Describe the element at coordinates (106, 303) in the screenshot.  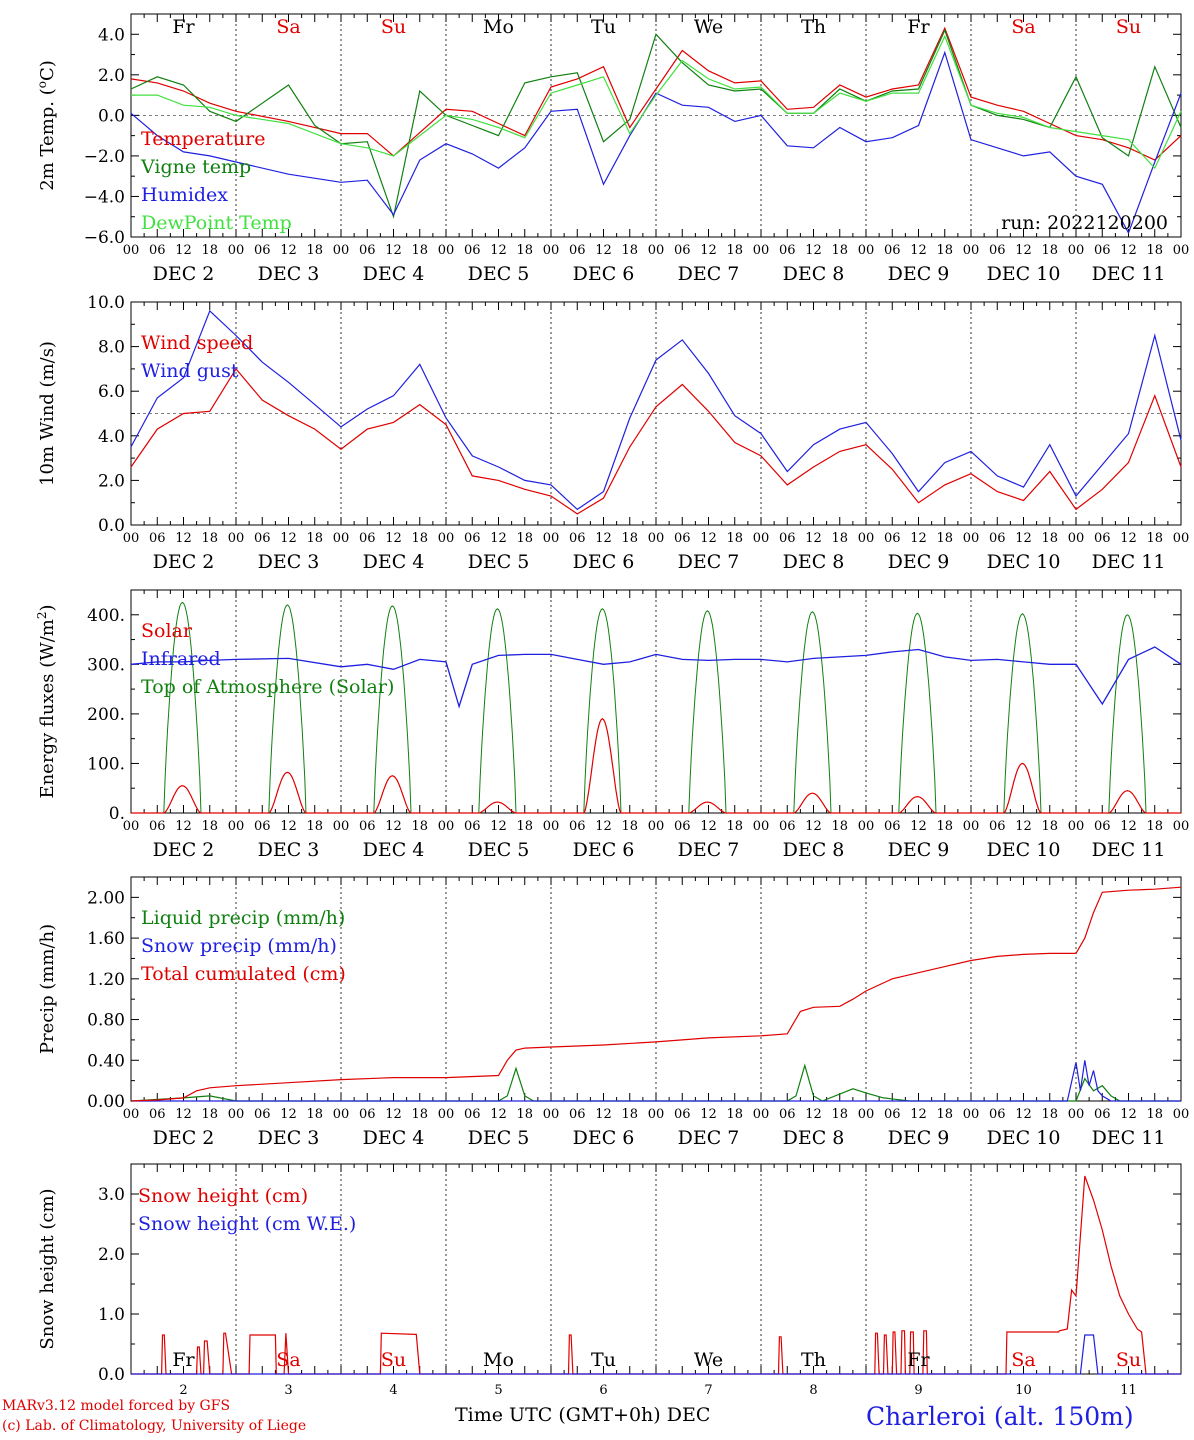
I see `y-tick-label: 10.0` at that location.